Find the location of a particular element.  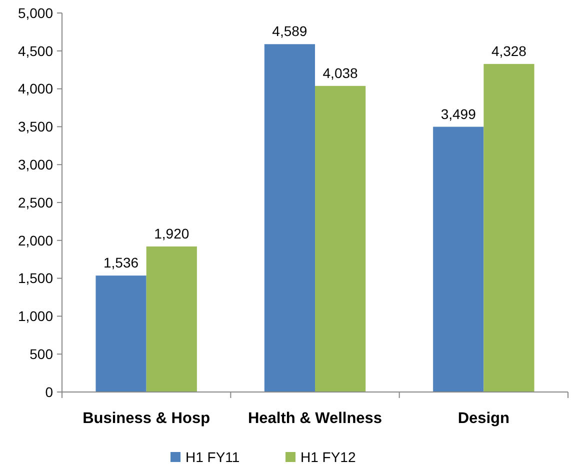

text: 4,589 is located at coordinates (290, 31).